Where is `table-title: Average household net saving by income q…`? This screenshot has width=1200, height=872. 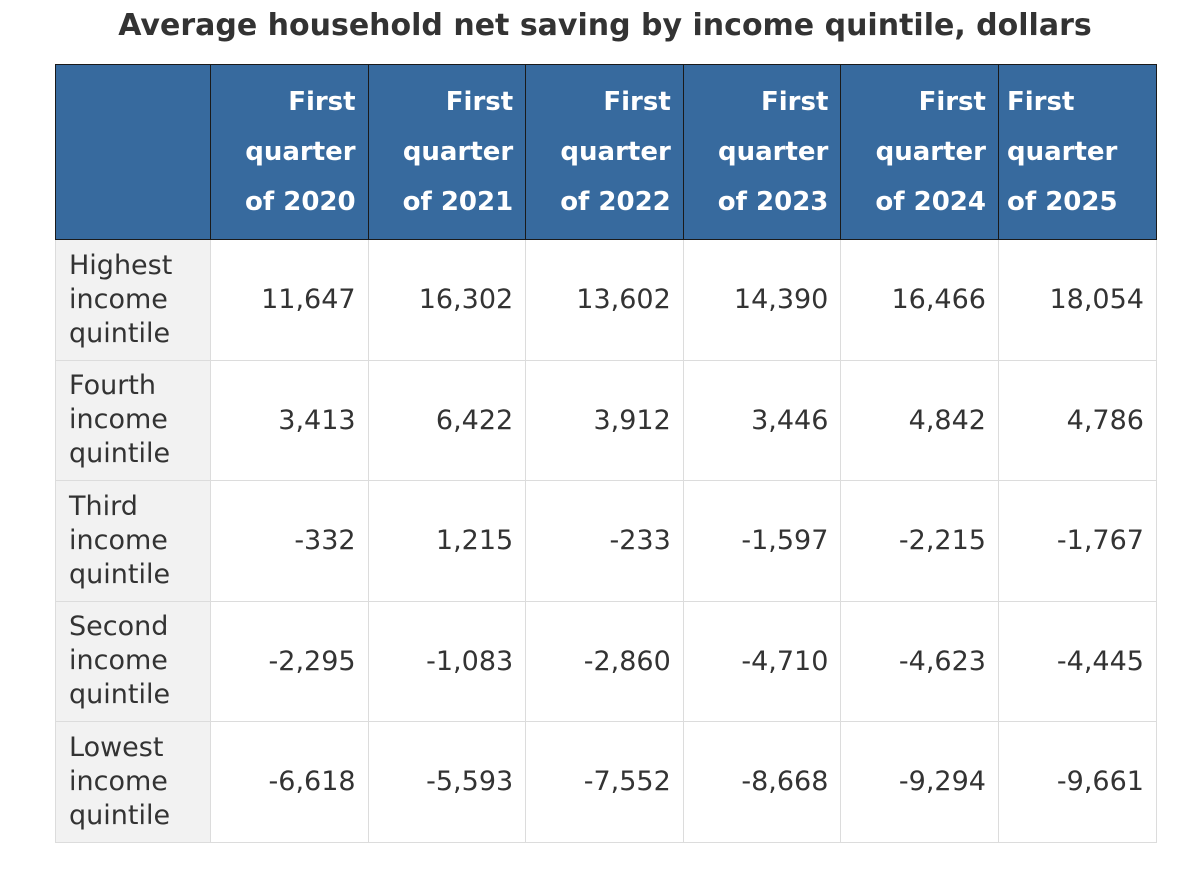 table-title: Average household net saving by income q… is located at coordinates (605, 25).